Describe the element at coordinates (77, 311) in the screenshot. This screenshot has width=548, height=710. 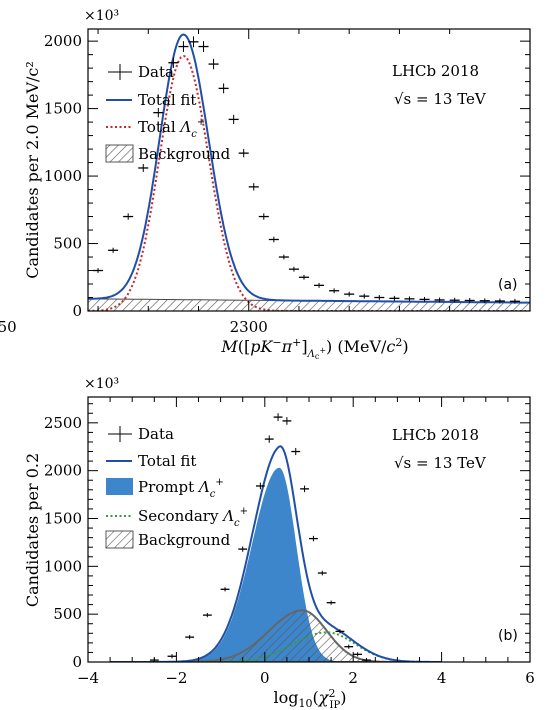
I see `y-tick-label-a: 0` at that location.